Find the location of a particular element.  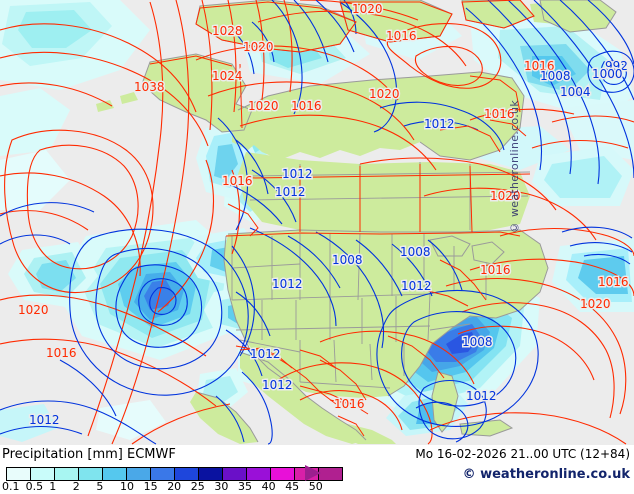

legend-title: Precipitation [mm] ECMWF is located at coordinates (89, 454).